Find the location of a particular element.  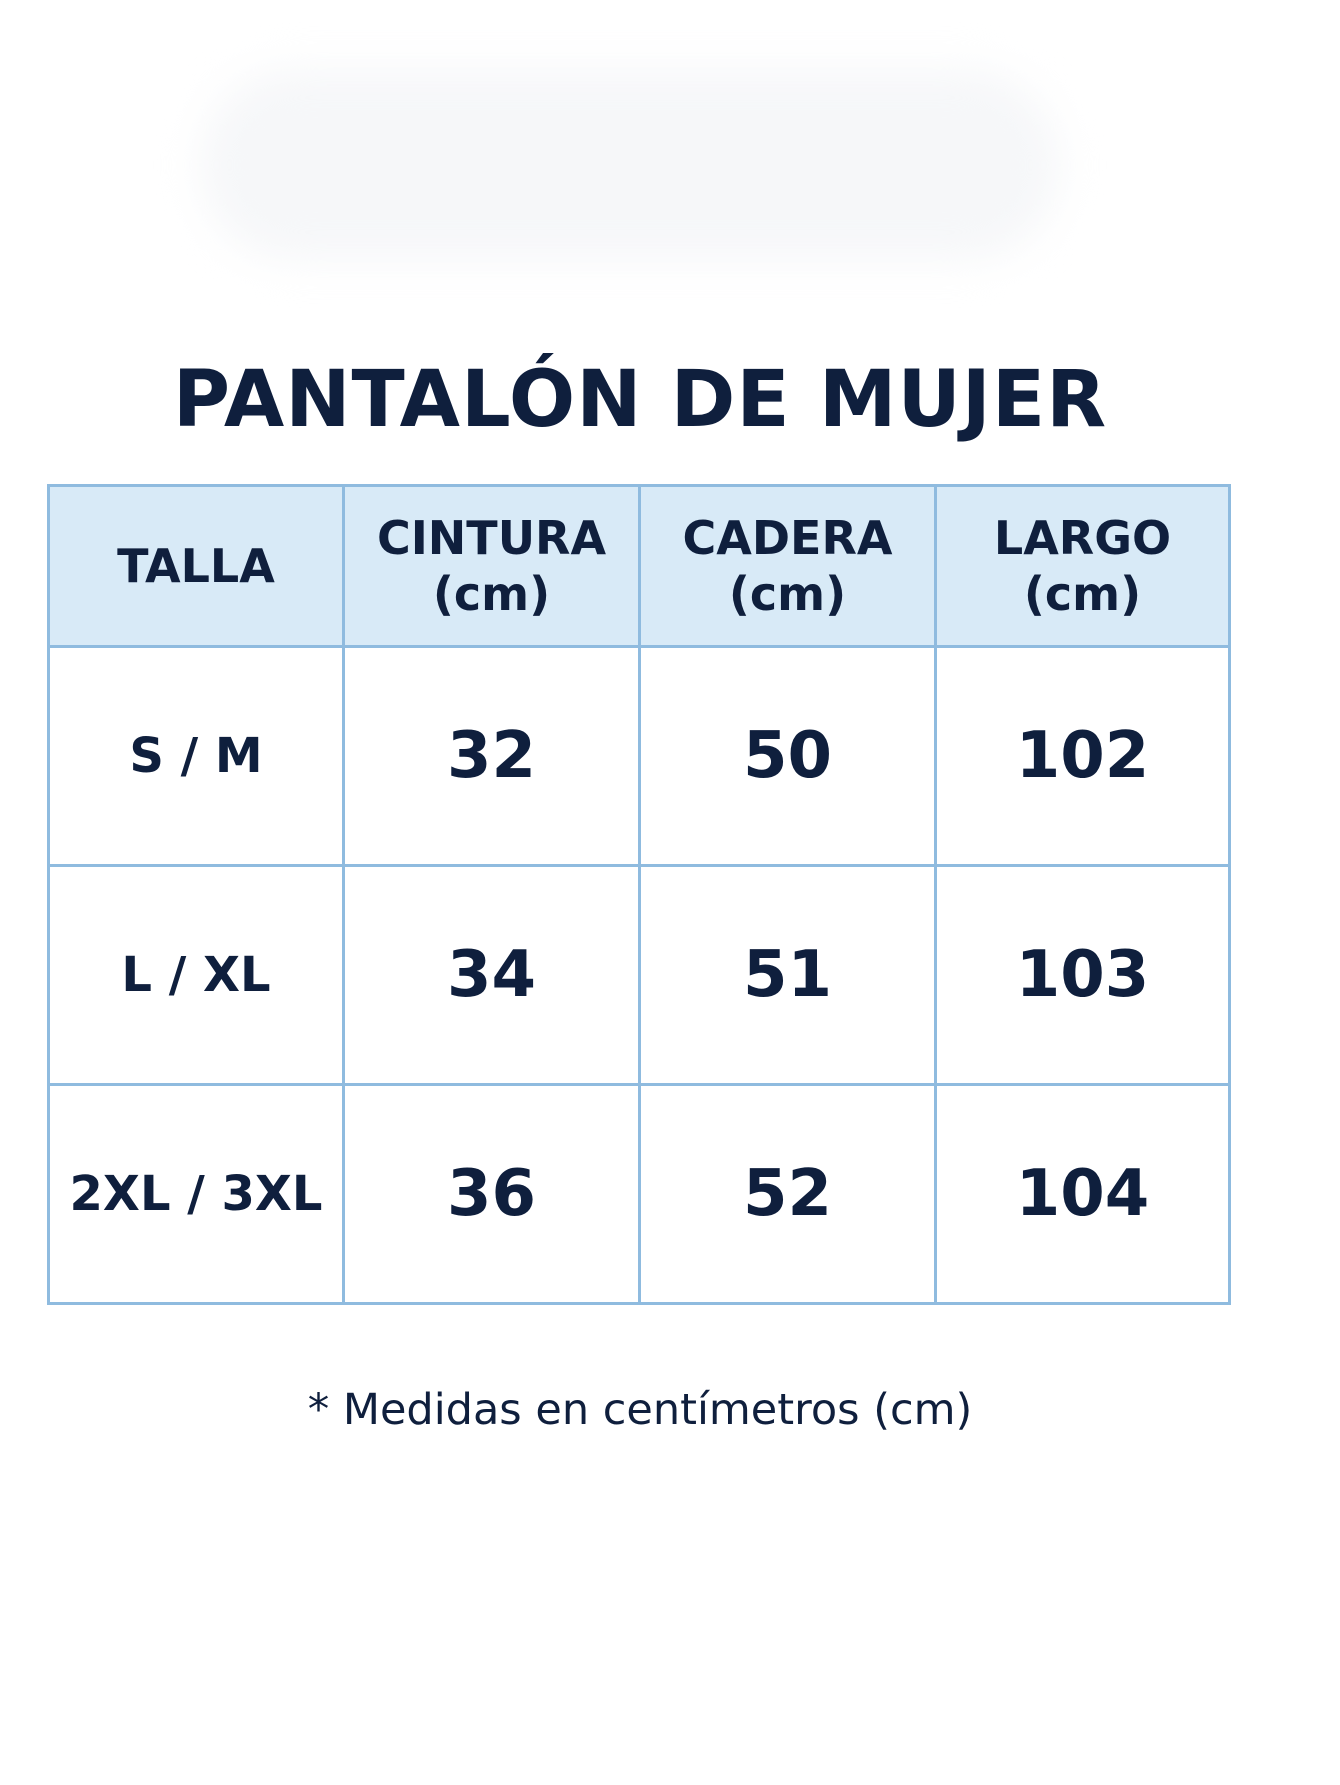

size-cell: 2XL / 3XL is located at coordinates (196, 1194).